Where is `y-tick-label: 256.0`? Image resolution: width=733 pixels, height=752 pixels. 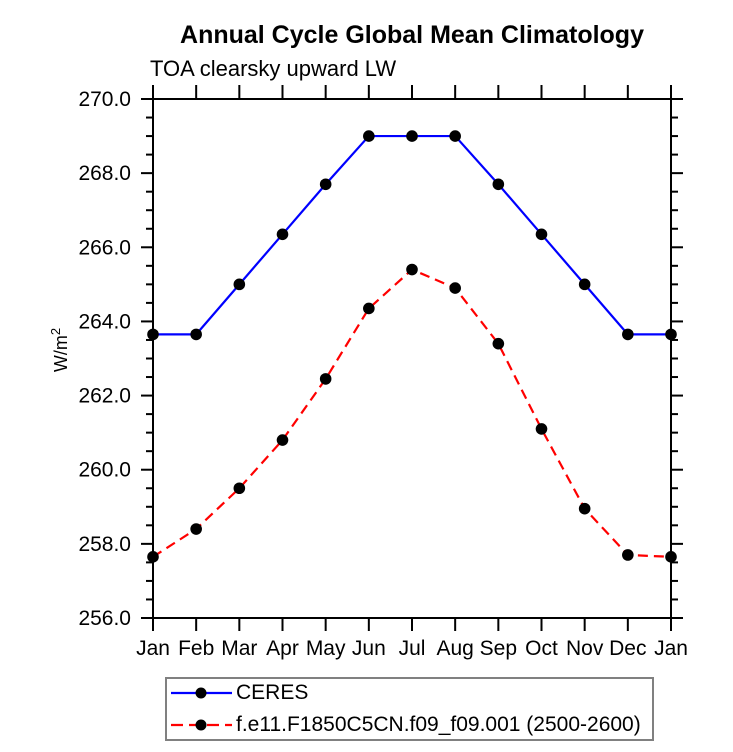
y-tick-label: 256.0 is located at coordinates (104, 618).